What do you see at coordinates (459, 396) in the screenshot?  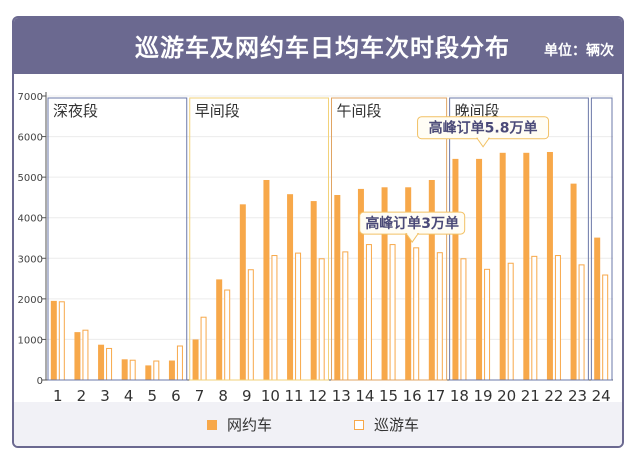 I see `x-tick-label: 18` at bounding box center [459, 396].